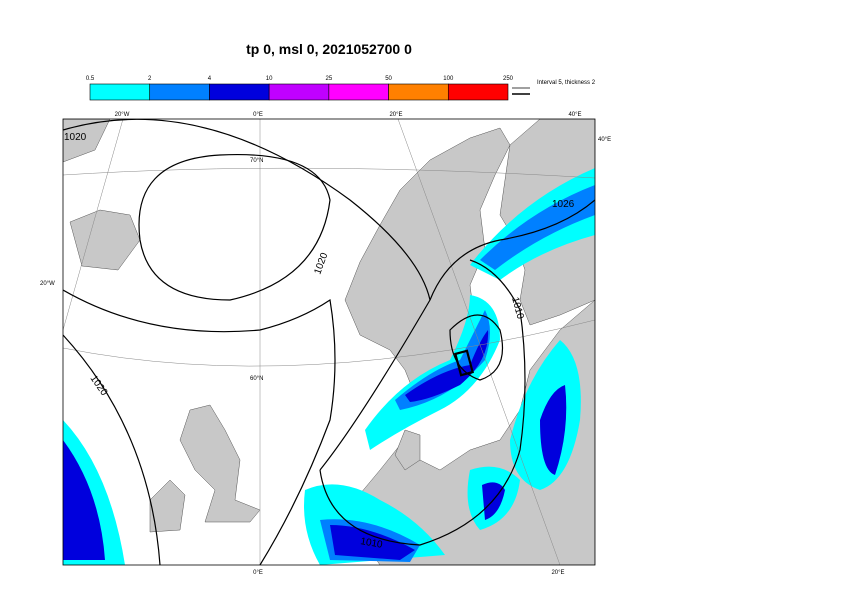 The image size is (842, 596). I want to click on colorbar-label: 25, so click(329, 79).